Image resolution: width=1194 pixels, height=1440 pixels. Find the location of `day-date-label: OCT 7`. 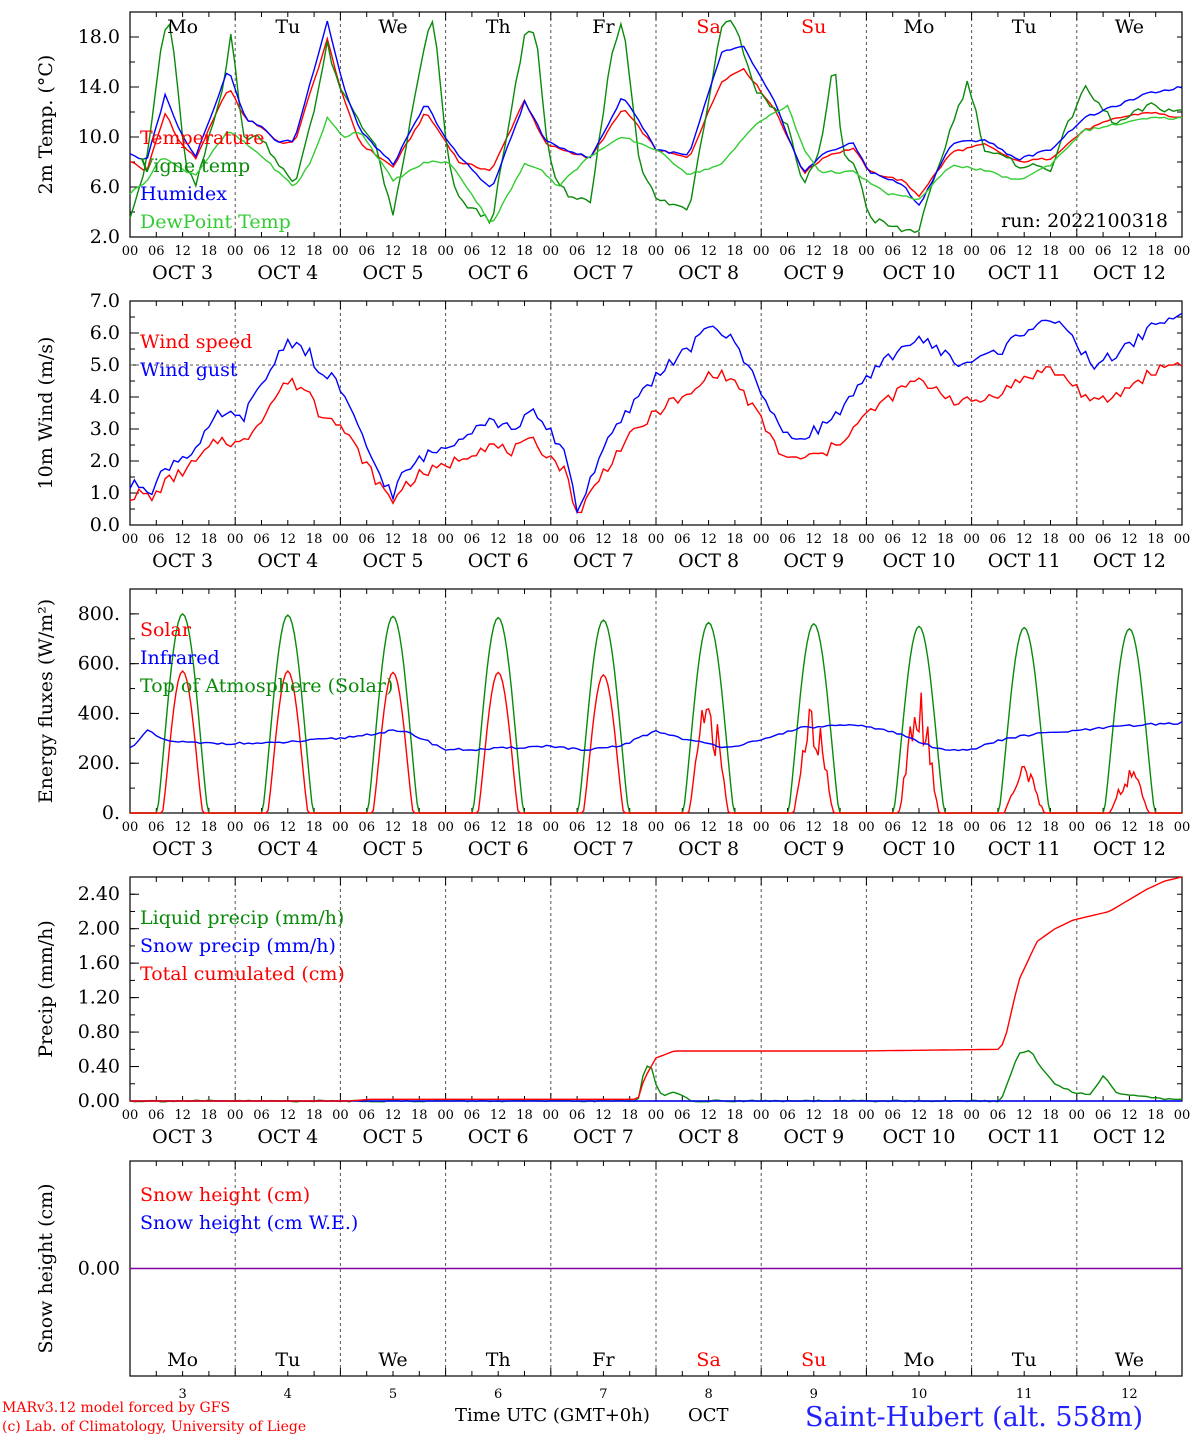

day-date-label: OCT 7 is located at coordinates (603, 273).